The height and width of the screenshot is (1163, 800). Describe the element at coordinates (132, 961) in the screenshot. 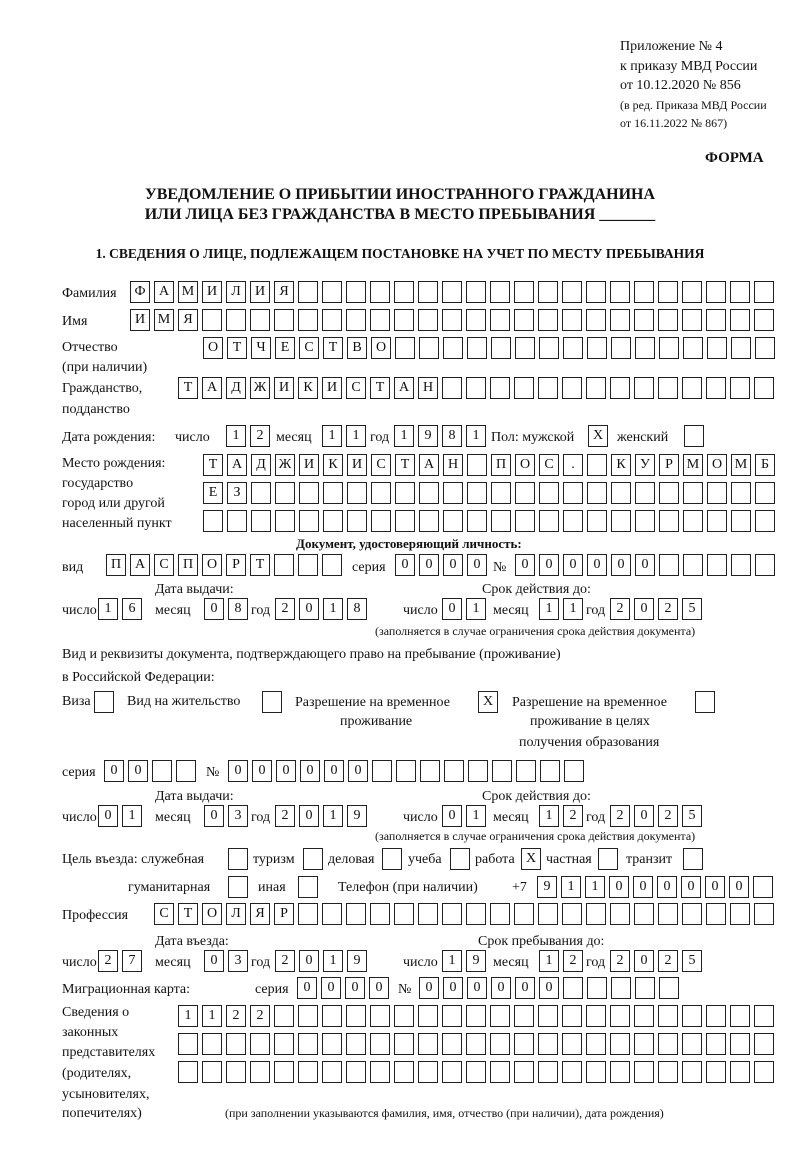

I see `letter-cell: 7` at that location.